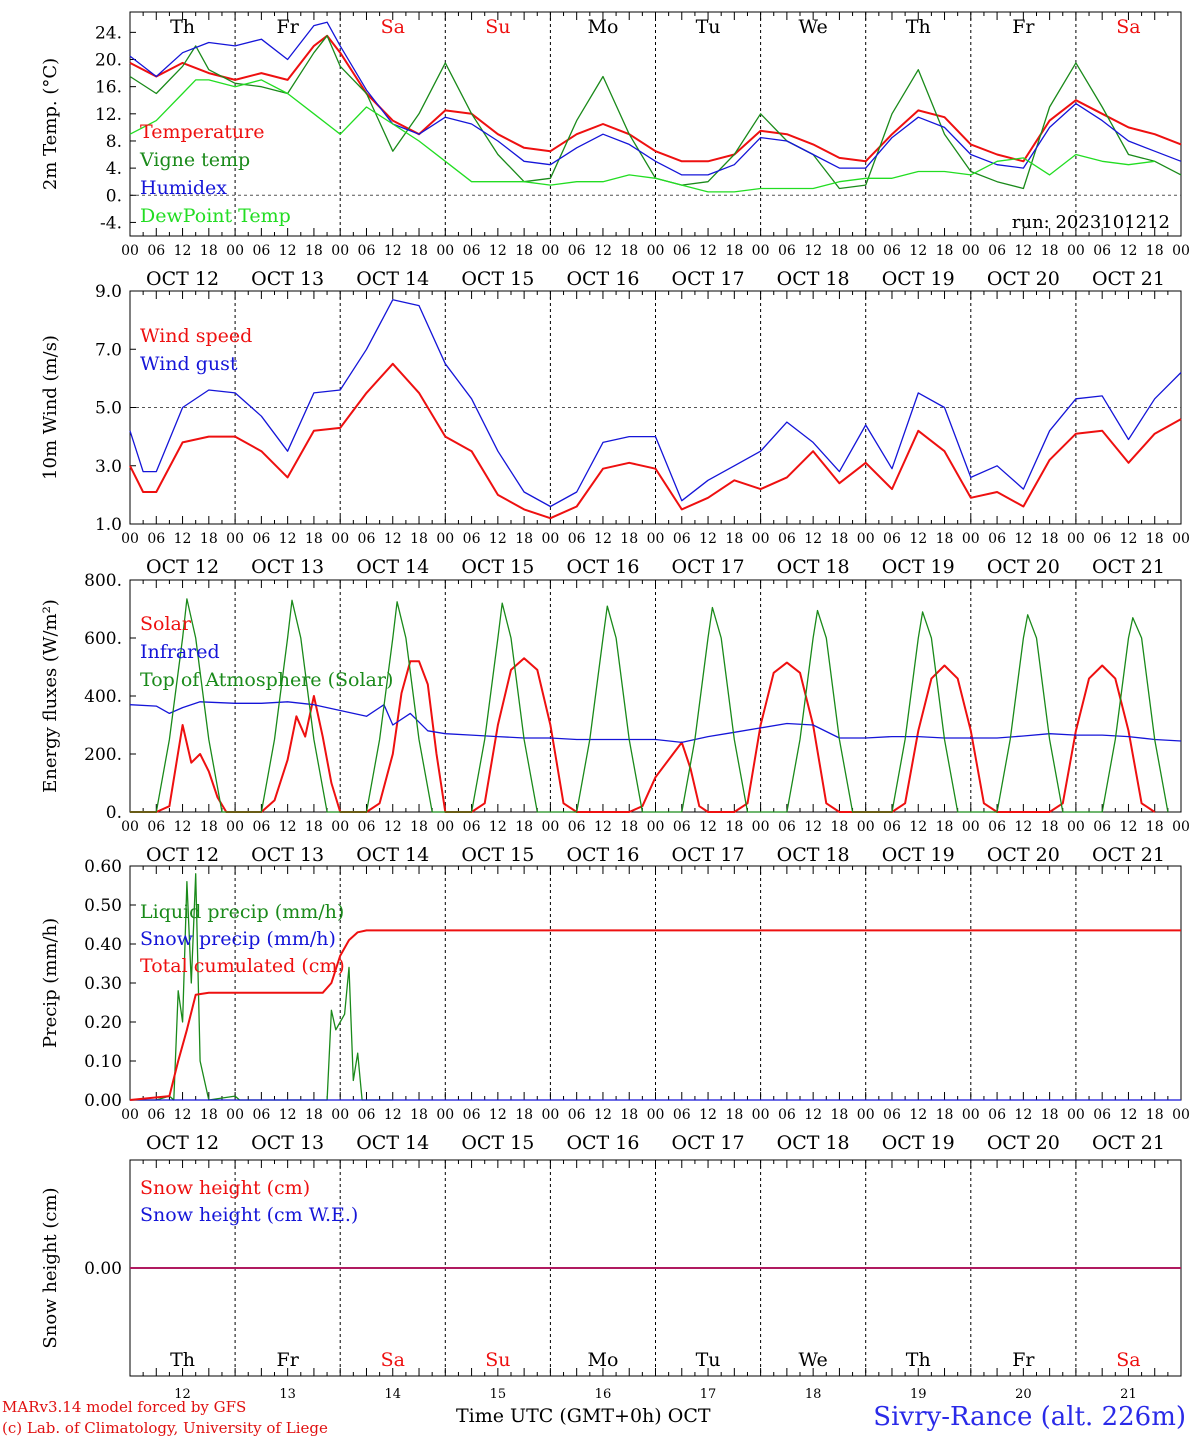 This screenshot has height=1440, width=1194. I want to click on day-number: 20, so click(1023, 1394).